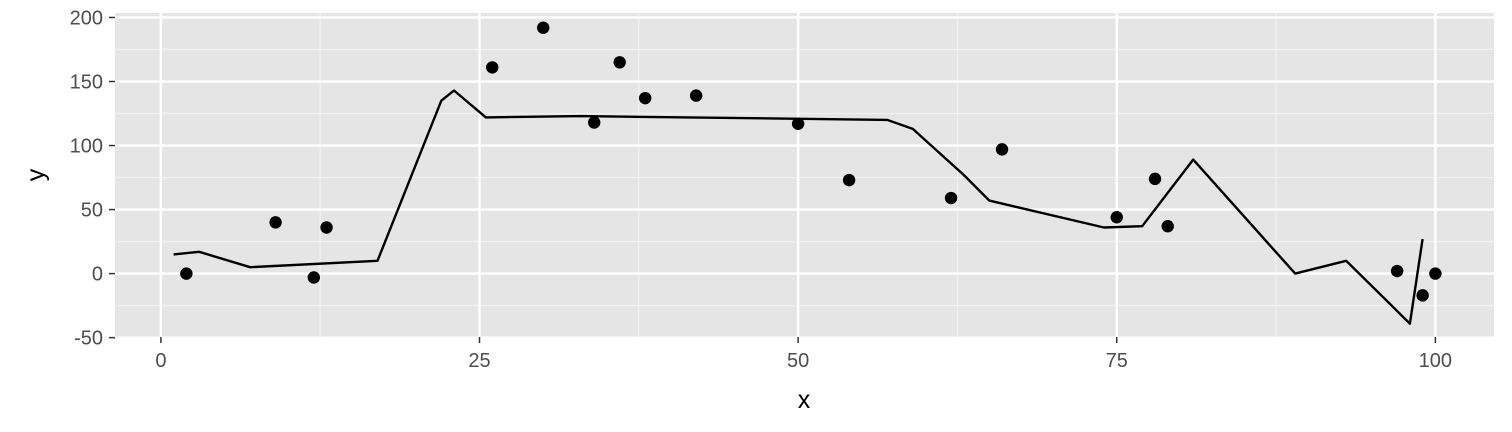 The height and width of the screenshot is (432, 1512). I want to click on y-tick-label: 150, so click(86, 83).